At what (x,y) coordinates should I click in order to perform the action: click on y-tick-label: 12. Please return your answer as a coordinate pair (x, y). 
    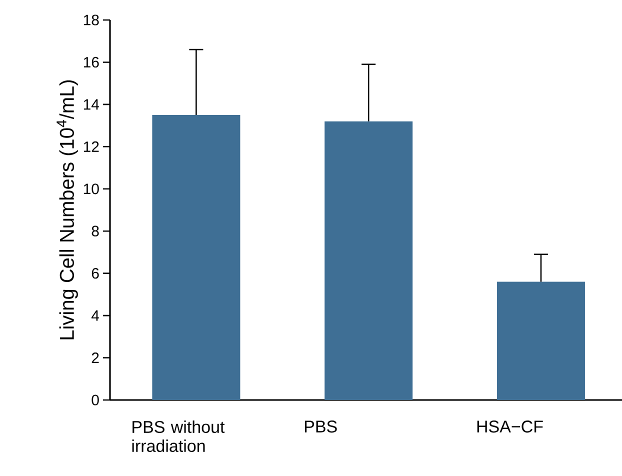
    Looking at the image, I should click on (91, 146).